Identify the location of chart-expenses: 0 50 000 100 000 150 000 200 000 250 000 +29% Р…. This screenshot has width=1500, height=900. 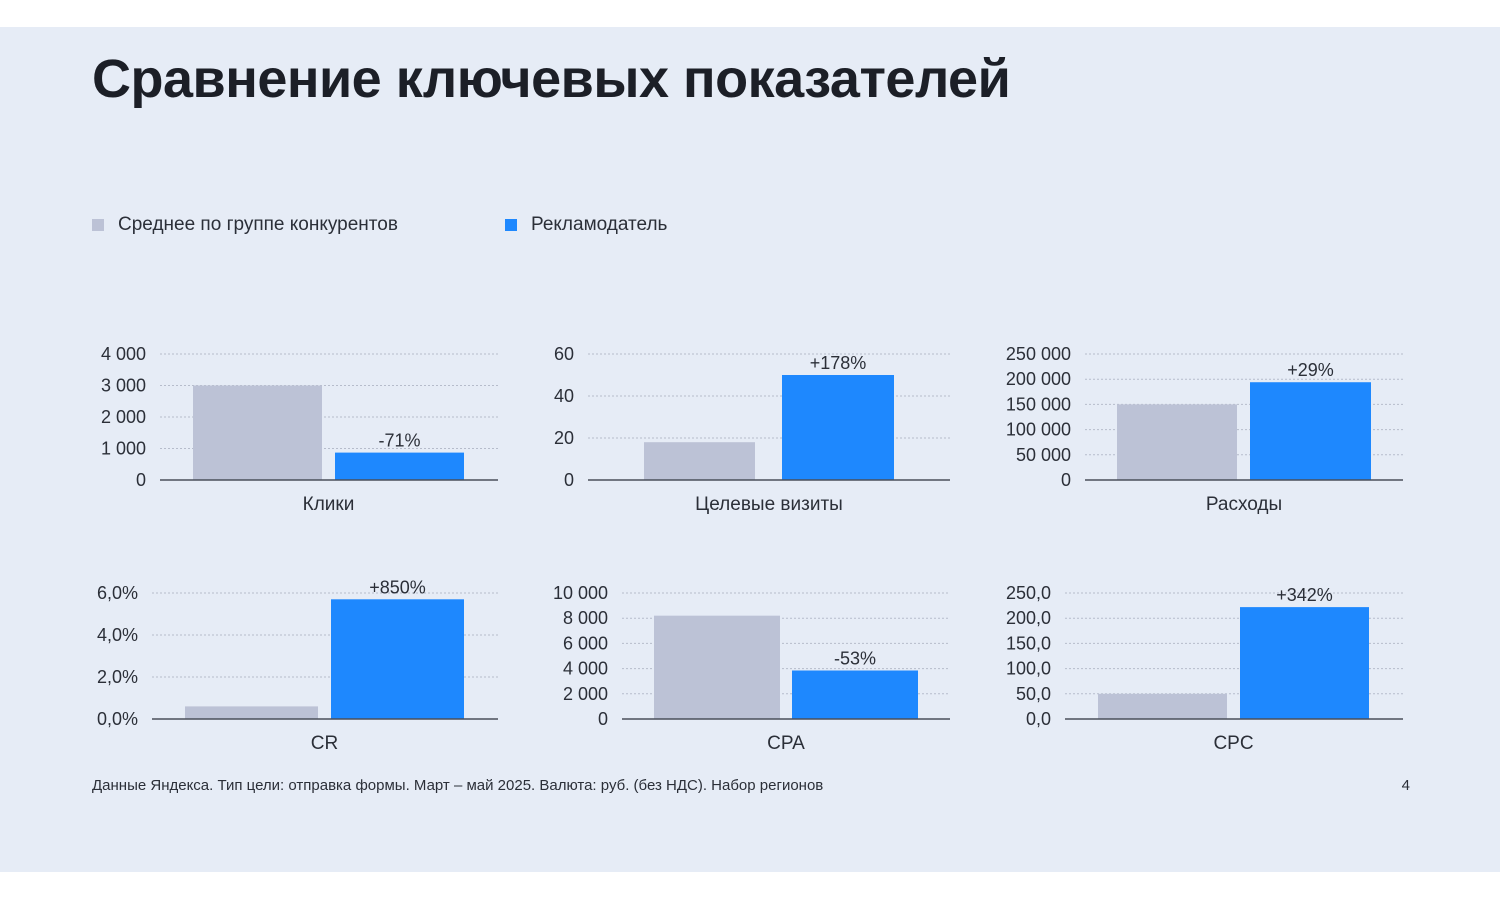
(1199, 430).